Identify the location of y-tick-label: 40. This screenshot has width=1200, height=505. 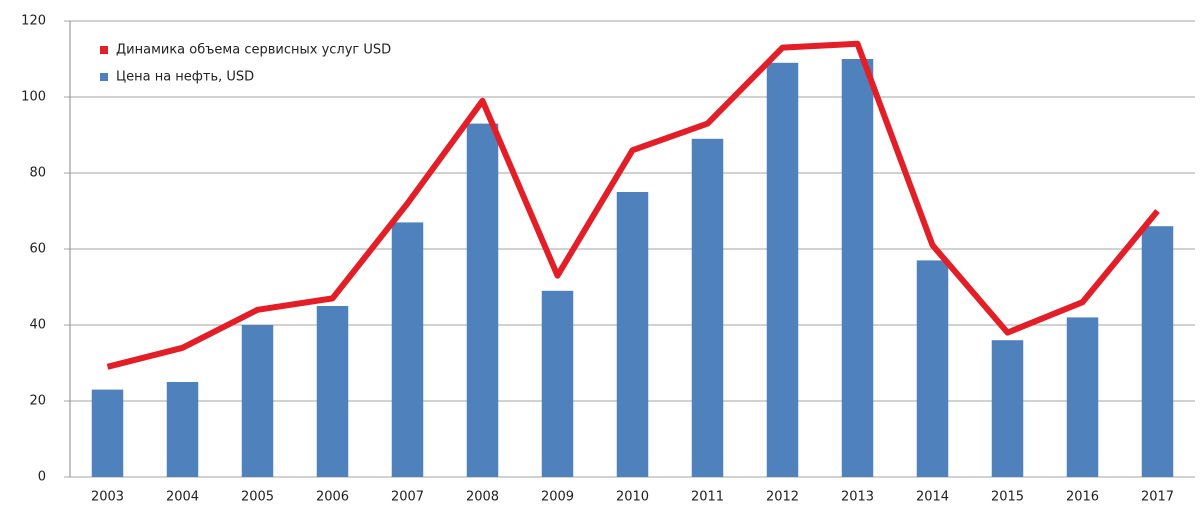
(37, 325).